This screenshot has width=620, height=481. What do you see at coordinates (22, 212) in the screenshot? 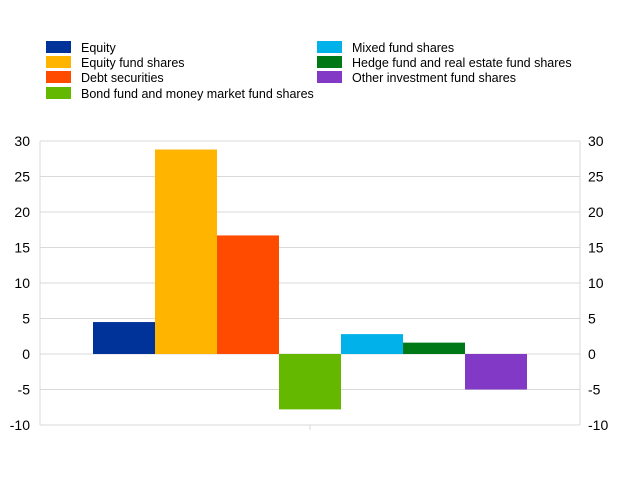
I see `y-tick-label-left: 20` at bounding box center [22, 212].